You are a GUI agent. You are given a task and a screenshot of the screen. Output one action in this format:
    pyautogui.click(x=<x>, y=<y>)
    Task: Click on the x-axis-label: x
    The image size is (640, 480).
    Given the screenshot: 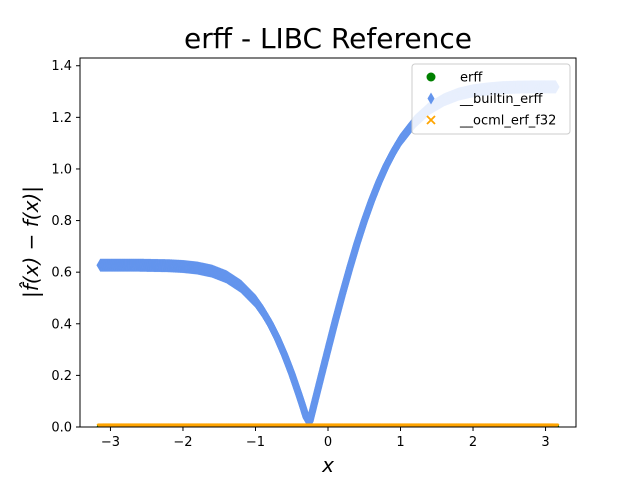 What is the action you would take?
    pyautogui.click(x=327, y=465)
    